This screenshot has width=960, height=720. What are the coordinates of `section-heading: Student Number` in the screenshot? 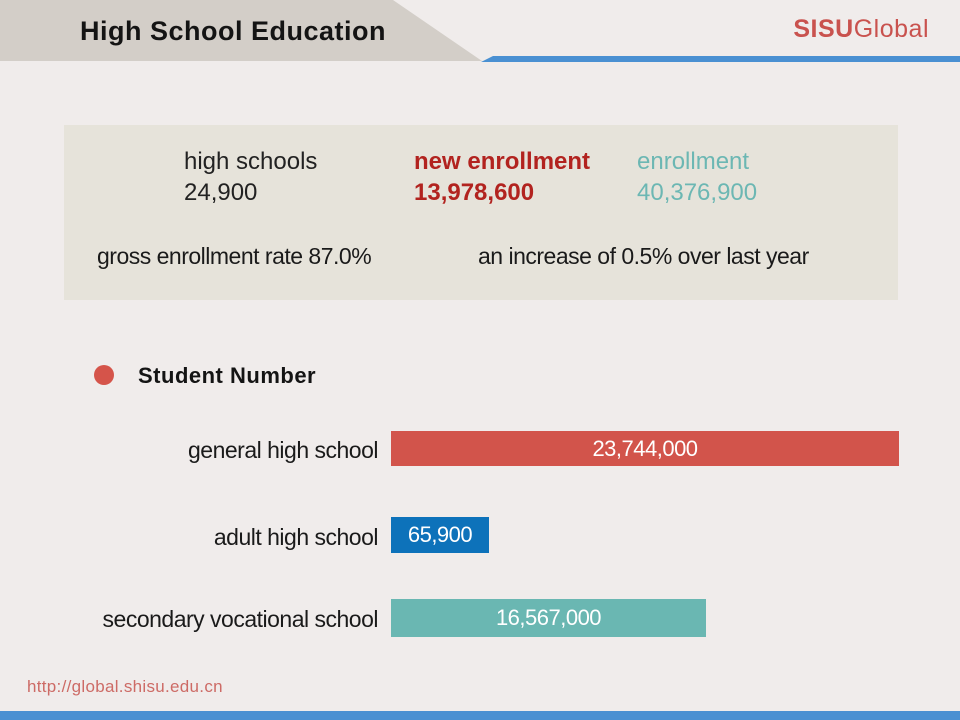 It's located at (227, 375).